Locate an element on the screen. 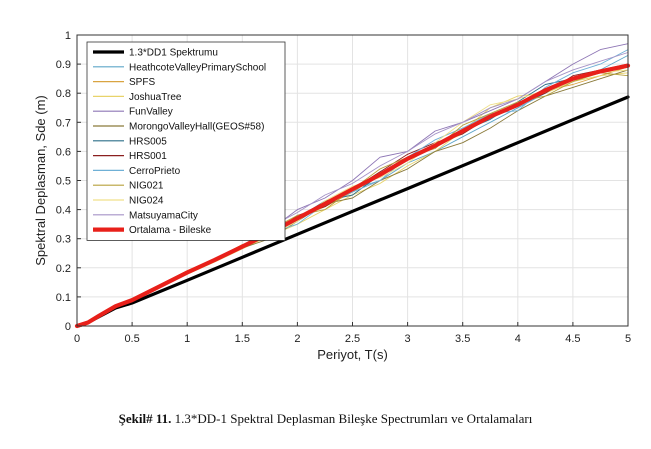 This screenshot has height=449, width=651. legend-entry-label: HeathcoteValleyPrimarySchool is located at coordinates (197, 67).